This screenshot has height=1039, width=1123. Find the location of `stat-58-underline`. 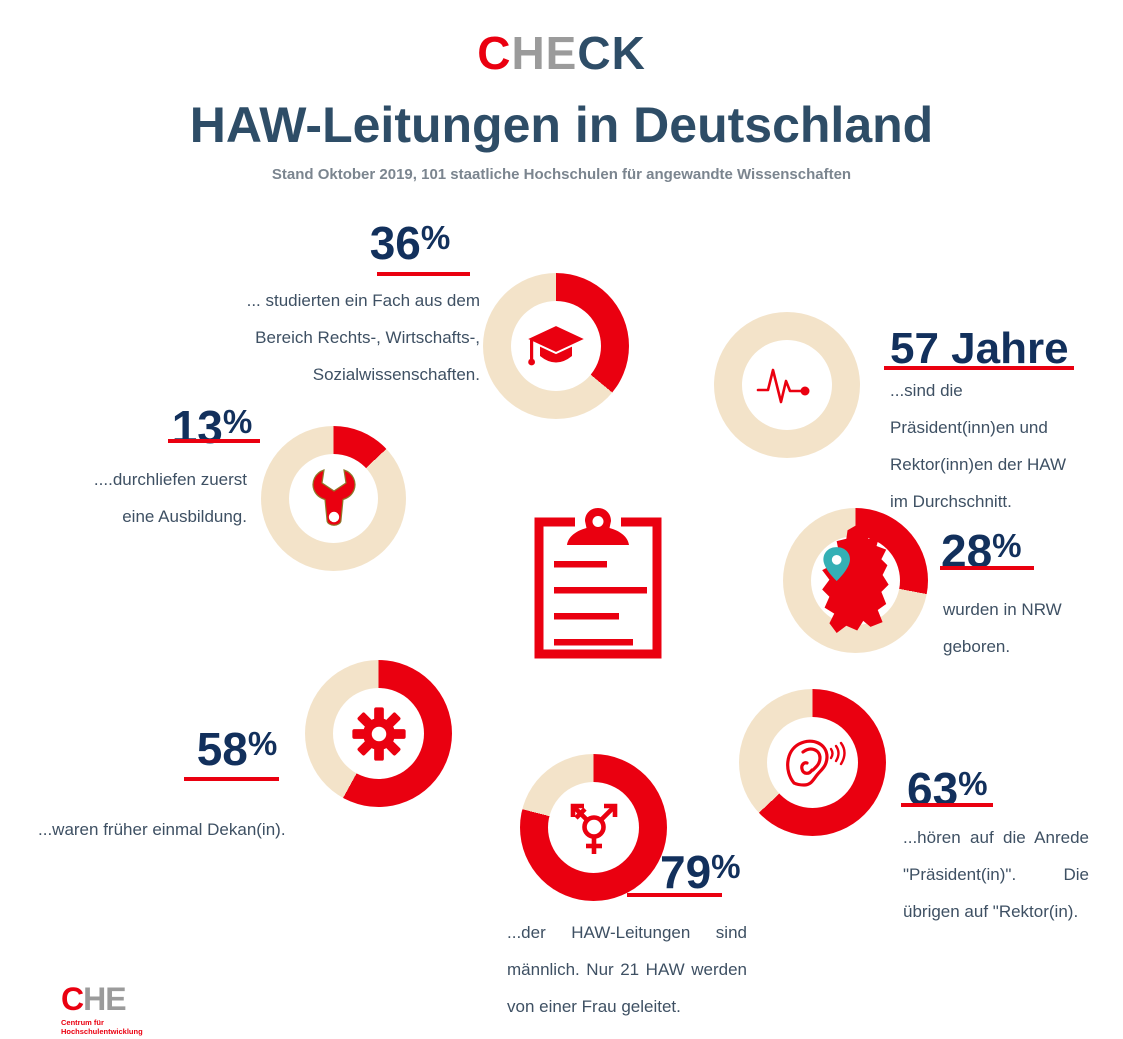

stat-58-underline is located at coordinates (231, 779).